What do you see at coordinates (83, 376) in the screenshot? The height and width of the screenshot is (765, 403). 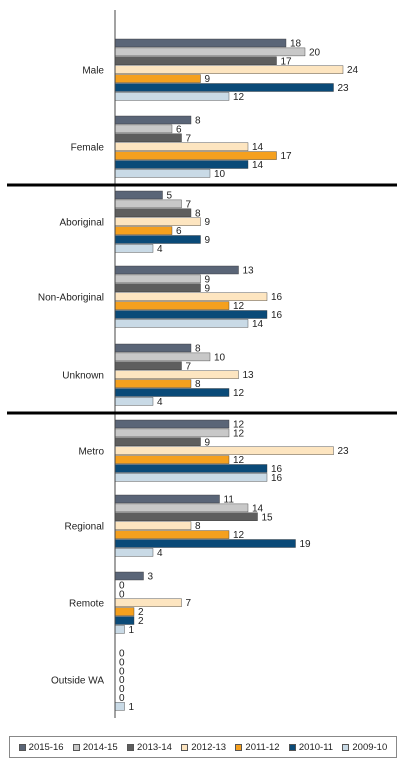 I see `category-label: Unknown` at bounding box center [83, 376].